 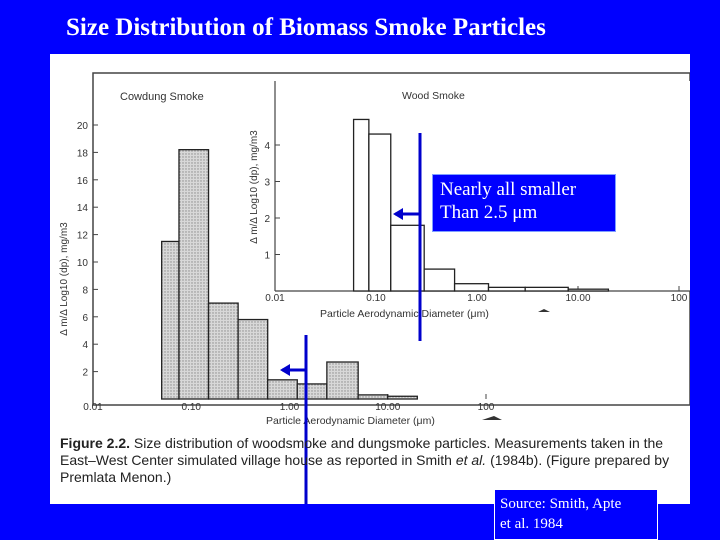 I want to click on cow-y-tick-label: 4, so click(x=85, y=345).